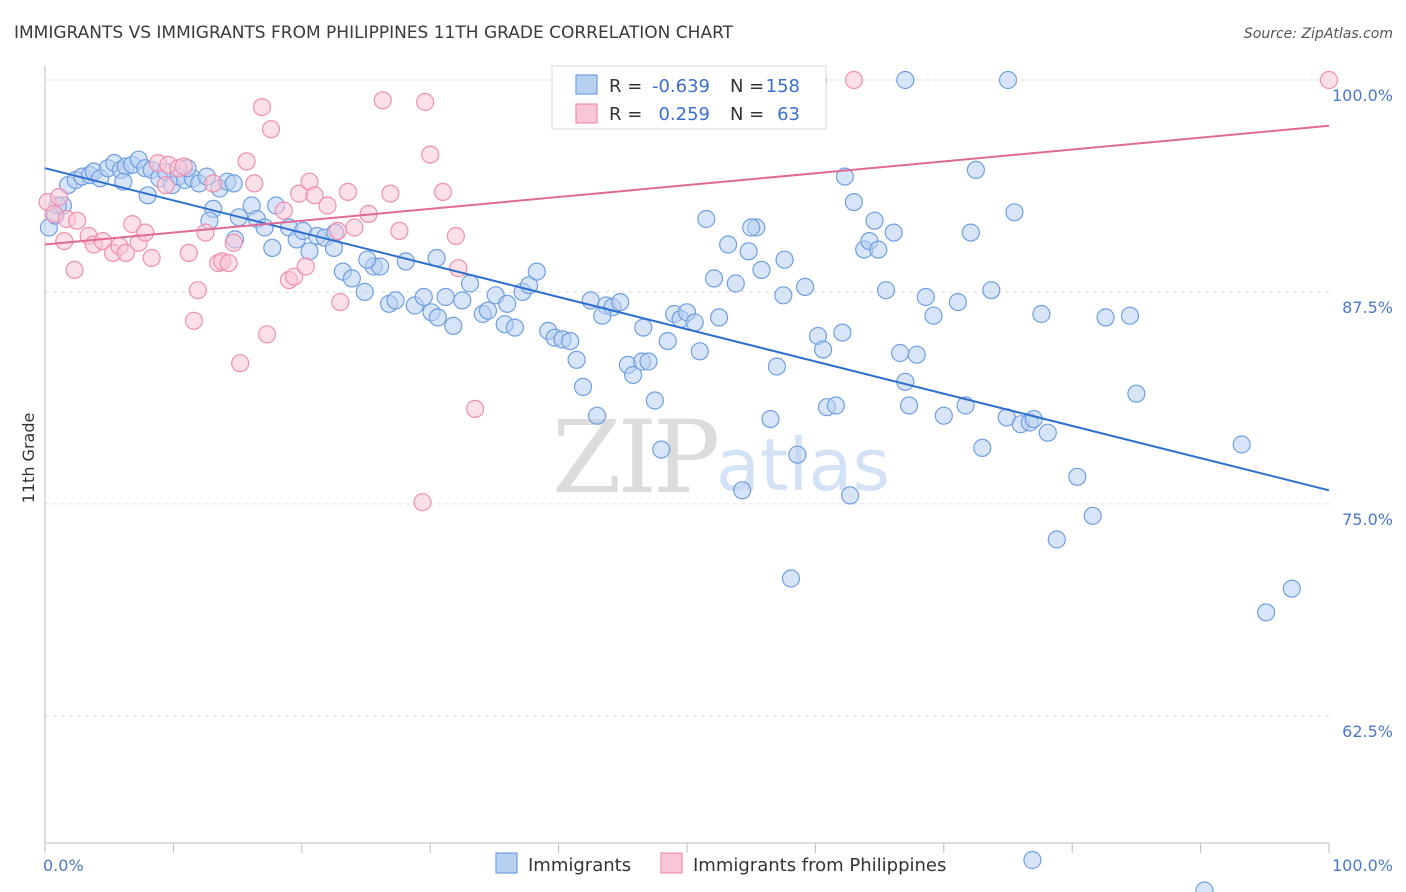 Image resolution: width=1406 pixels, height=892 pixels. Describe the element at coordinates (1367, 307) in the screenshot. I see `y-tick-label: 87.5%` at that location.